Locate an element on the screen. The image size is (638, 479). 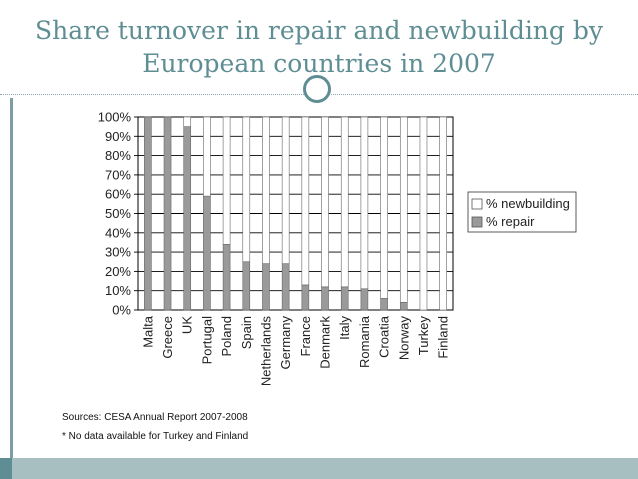
bar-newbuilding-croatia is located at coordinates (384, 207).